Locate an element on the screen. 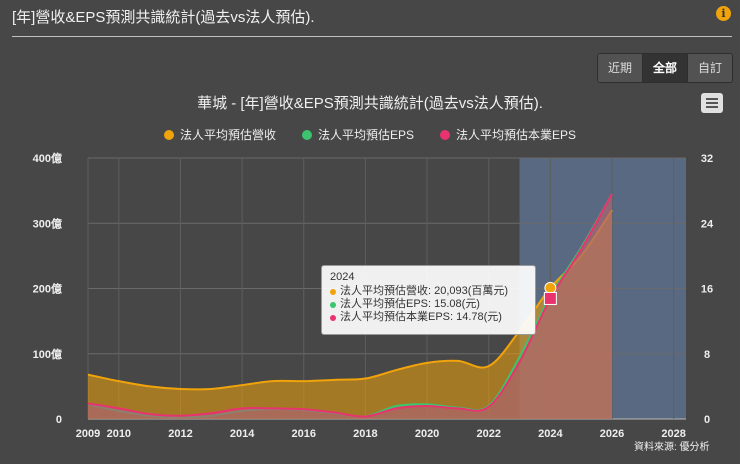 The width and height of the screenshot is (740, 464). legend-label-eps: 法人平均預估EPS is located at coordinates (365, 135).